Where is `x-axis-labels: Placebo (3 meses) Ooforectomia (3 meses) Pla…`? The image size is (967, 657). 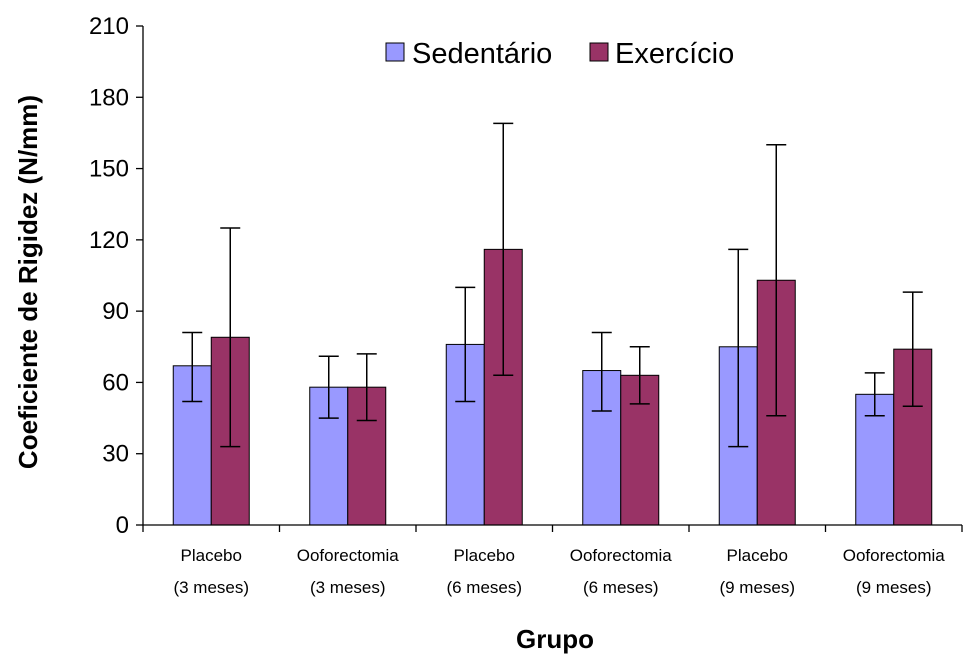 x-axis-labels: Placebo (3 meses) Ooforectomia (3 meses) Pla… is located at coordinates (552, 561).